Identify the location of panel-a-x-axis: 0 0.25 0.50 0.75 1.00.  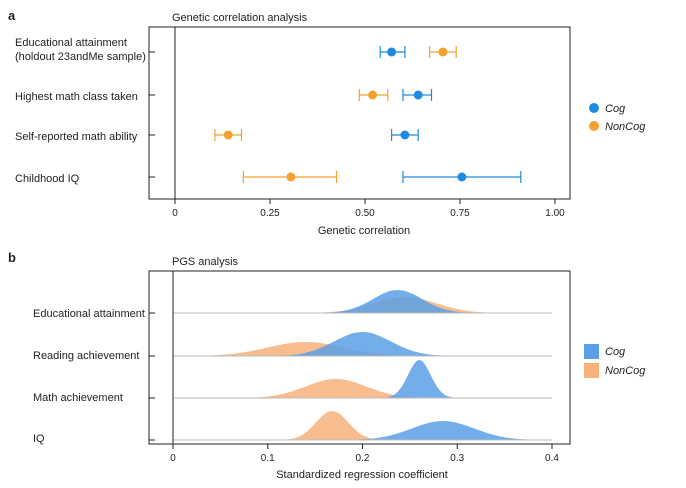
(368, 209).